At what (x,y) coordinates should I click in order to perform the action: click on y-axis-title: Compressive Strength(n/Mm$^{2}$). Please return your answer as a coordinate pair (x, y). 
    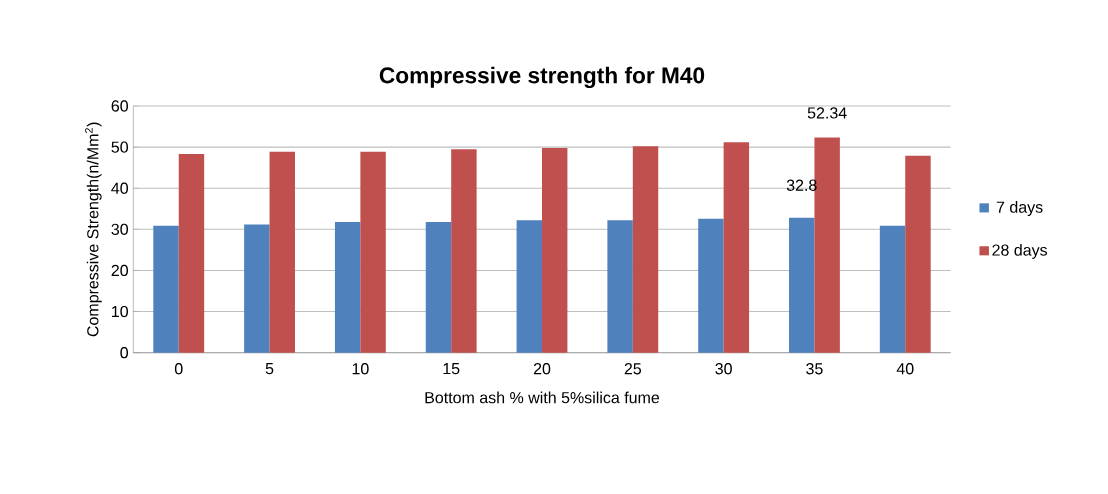
    Looking at the image, I should click on (93, 229).